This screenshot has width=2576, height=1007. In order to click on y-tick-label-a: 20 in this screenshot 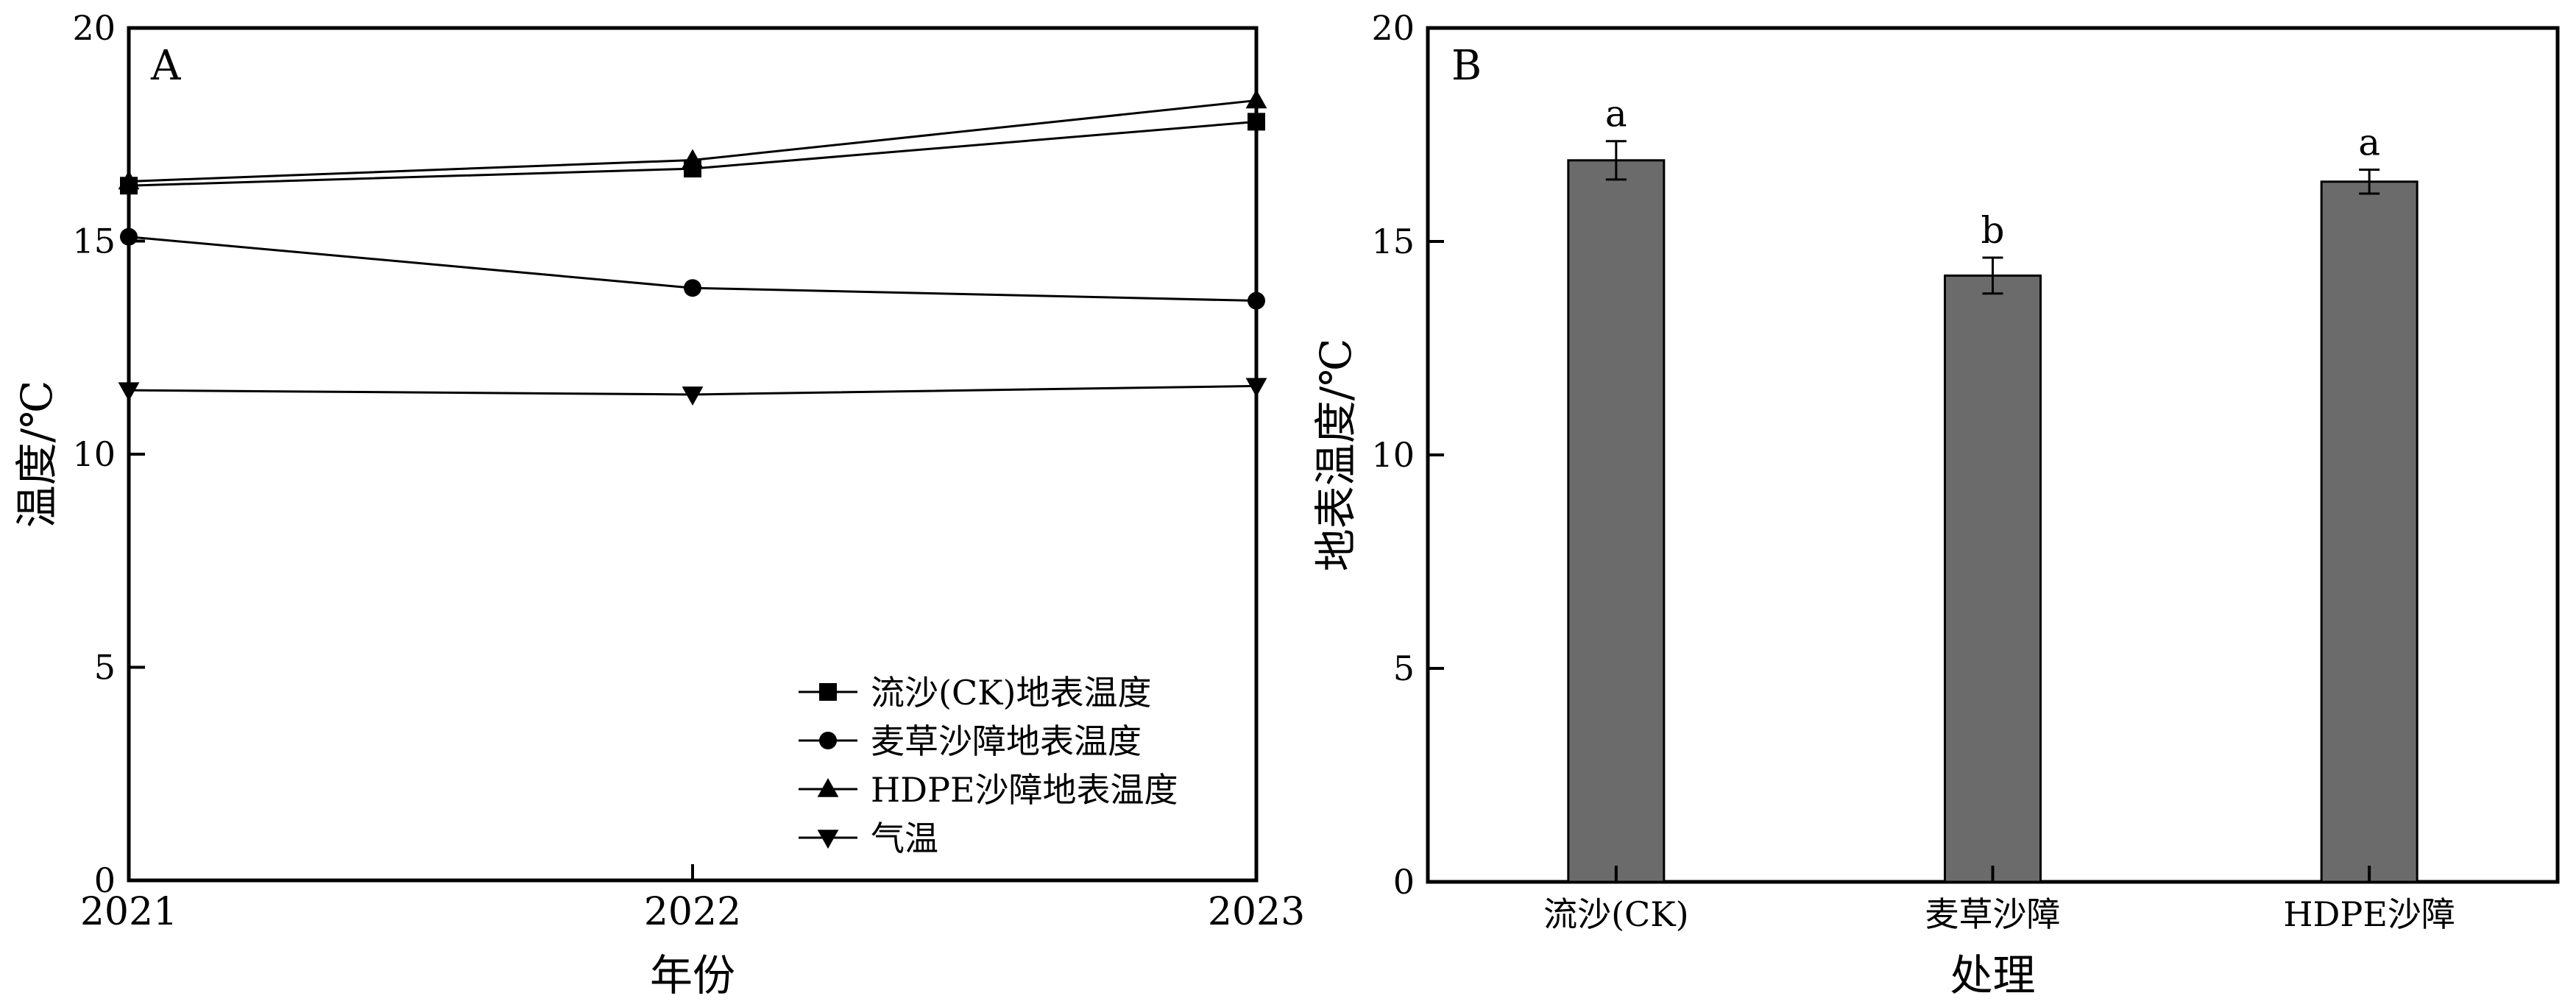, I will do `click(94, 28)`.